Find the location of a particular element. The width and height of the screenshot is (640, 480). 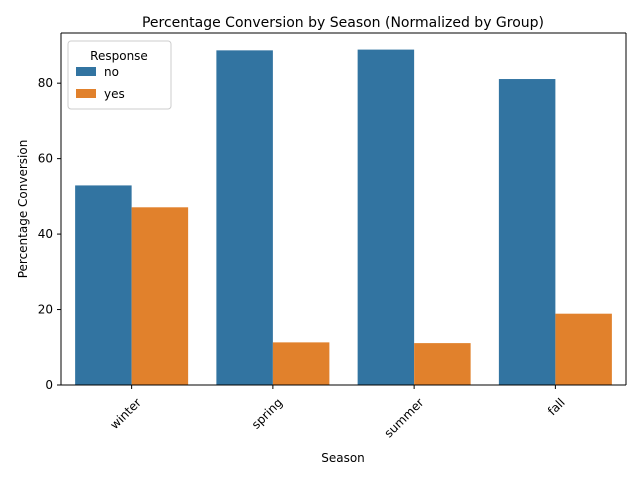

legend-swatch-yes is located at coordinates (86, 93).